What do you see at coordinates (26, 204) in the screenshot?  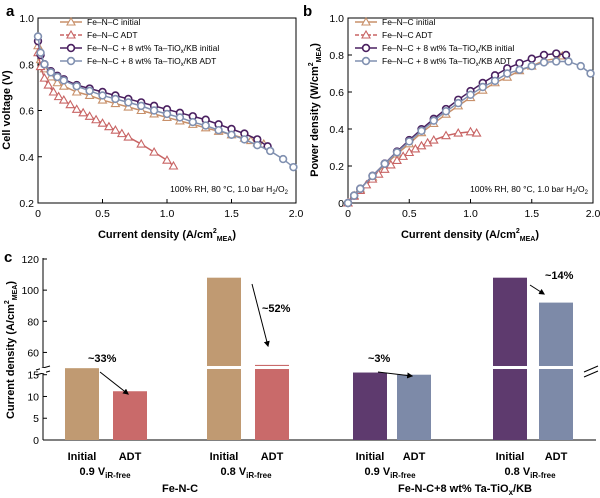 I see `y-tick-label: 0.2` at bounding box center [26, 204].